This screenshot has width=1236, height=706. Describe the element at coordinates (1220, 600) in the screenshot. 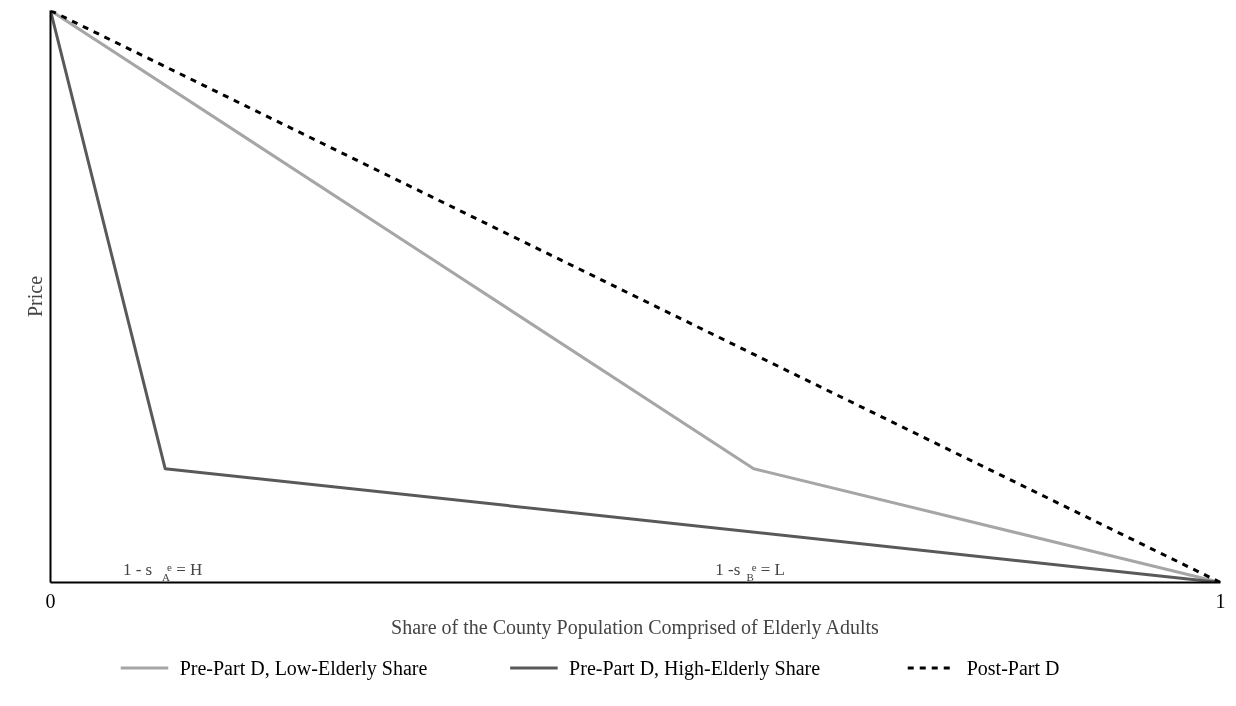

I see `x-tick-label: 1` at that location.